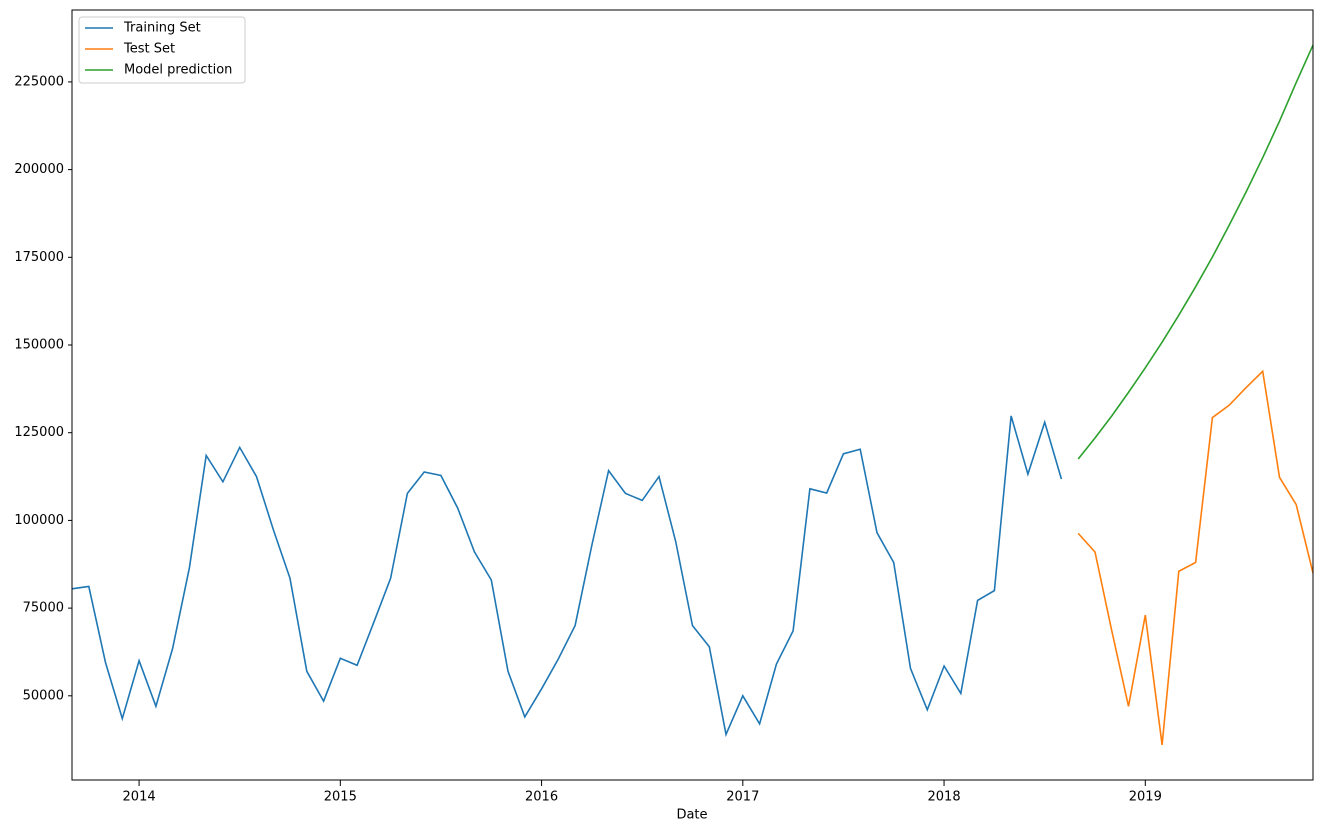 The height and width of the screenshot is (833, 1322). What do you see at coordinates (541, 797) in the screenshot?
I see `x-tick-label: 2016` at bounding box center [541, 797].